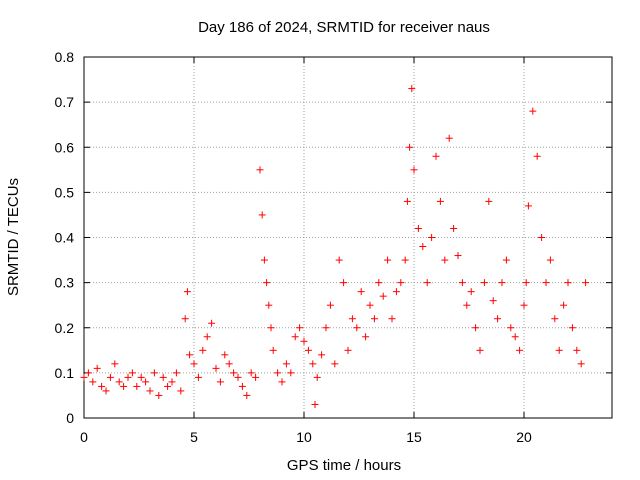  Describe the element at coordinates (65, 373) in the screenshot. I see `y-tick-label: 0.1` at that location.